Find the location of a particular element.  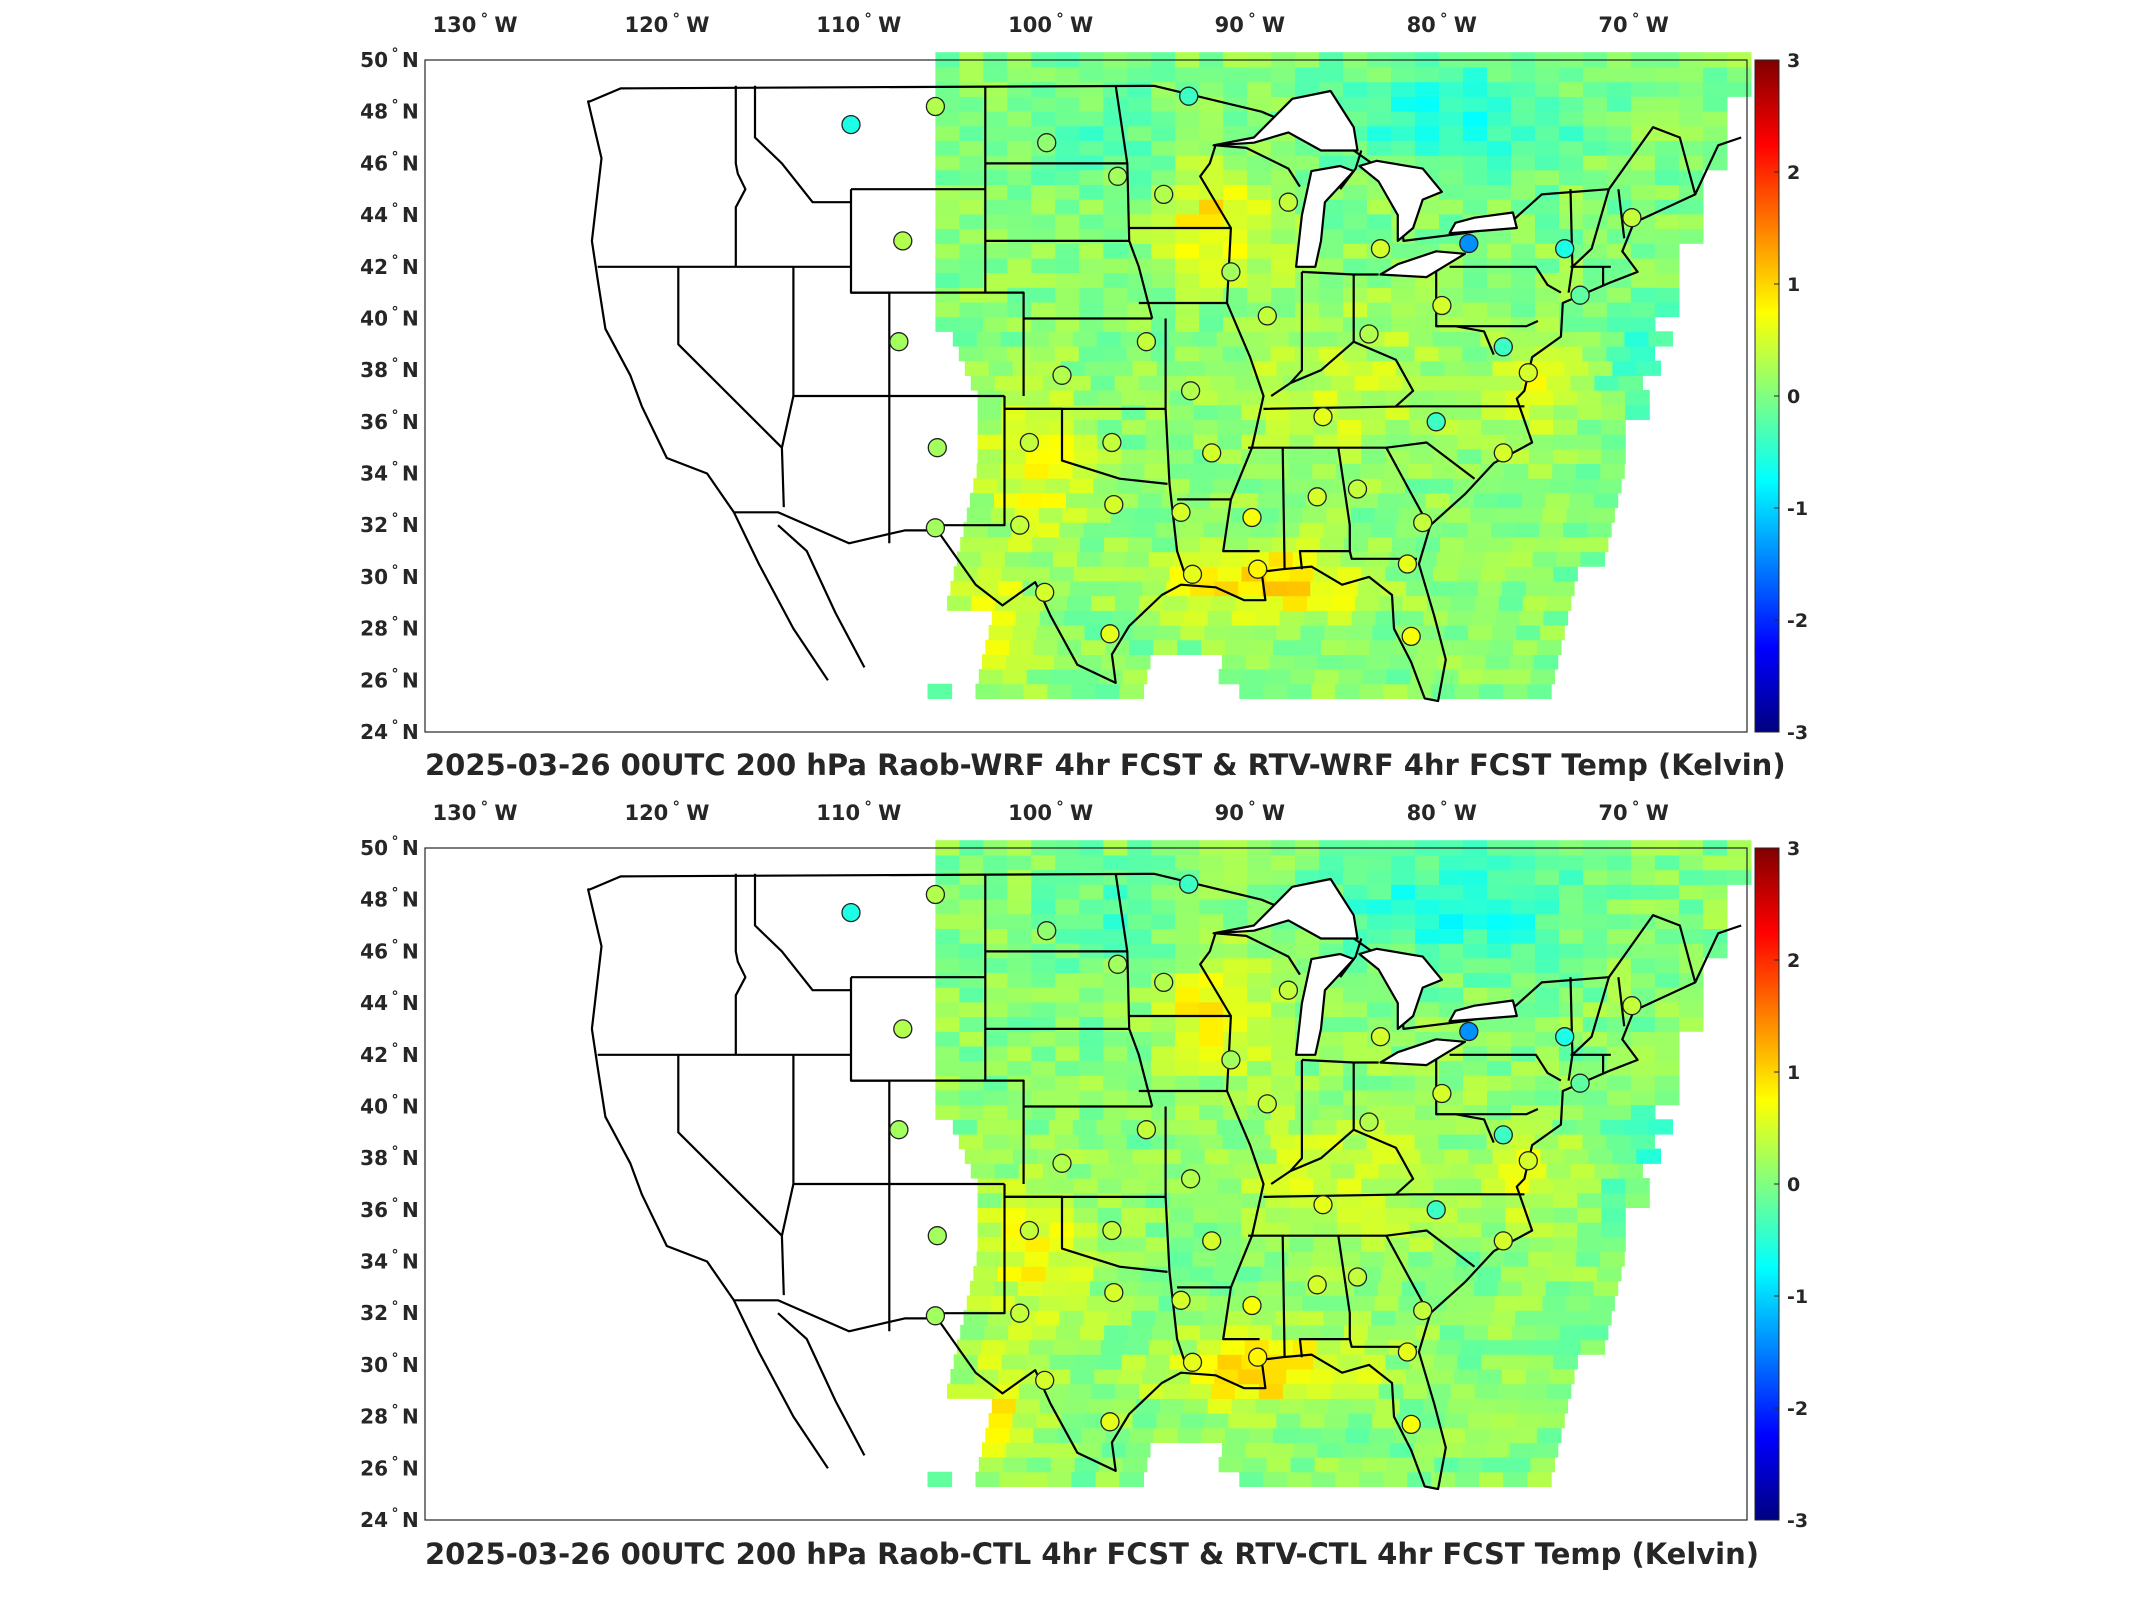

lat-tick-label: 38 is located at coordinates (374, 1158).